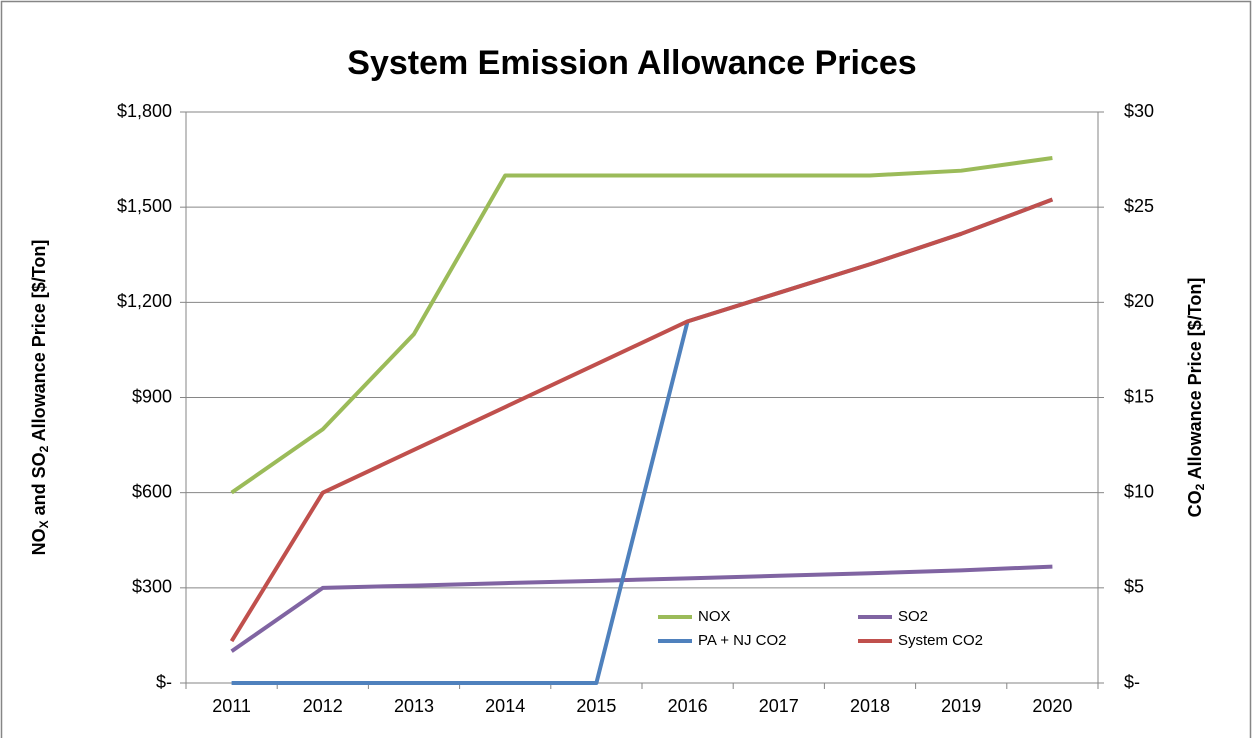 The height and width of the screenshot is (738, 1253). I want to click on y-tick-label: $300, so click(152, 587).